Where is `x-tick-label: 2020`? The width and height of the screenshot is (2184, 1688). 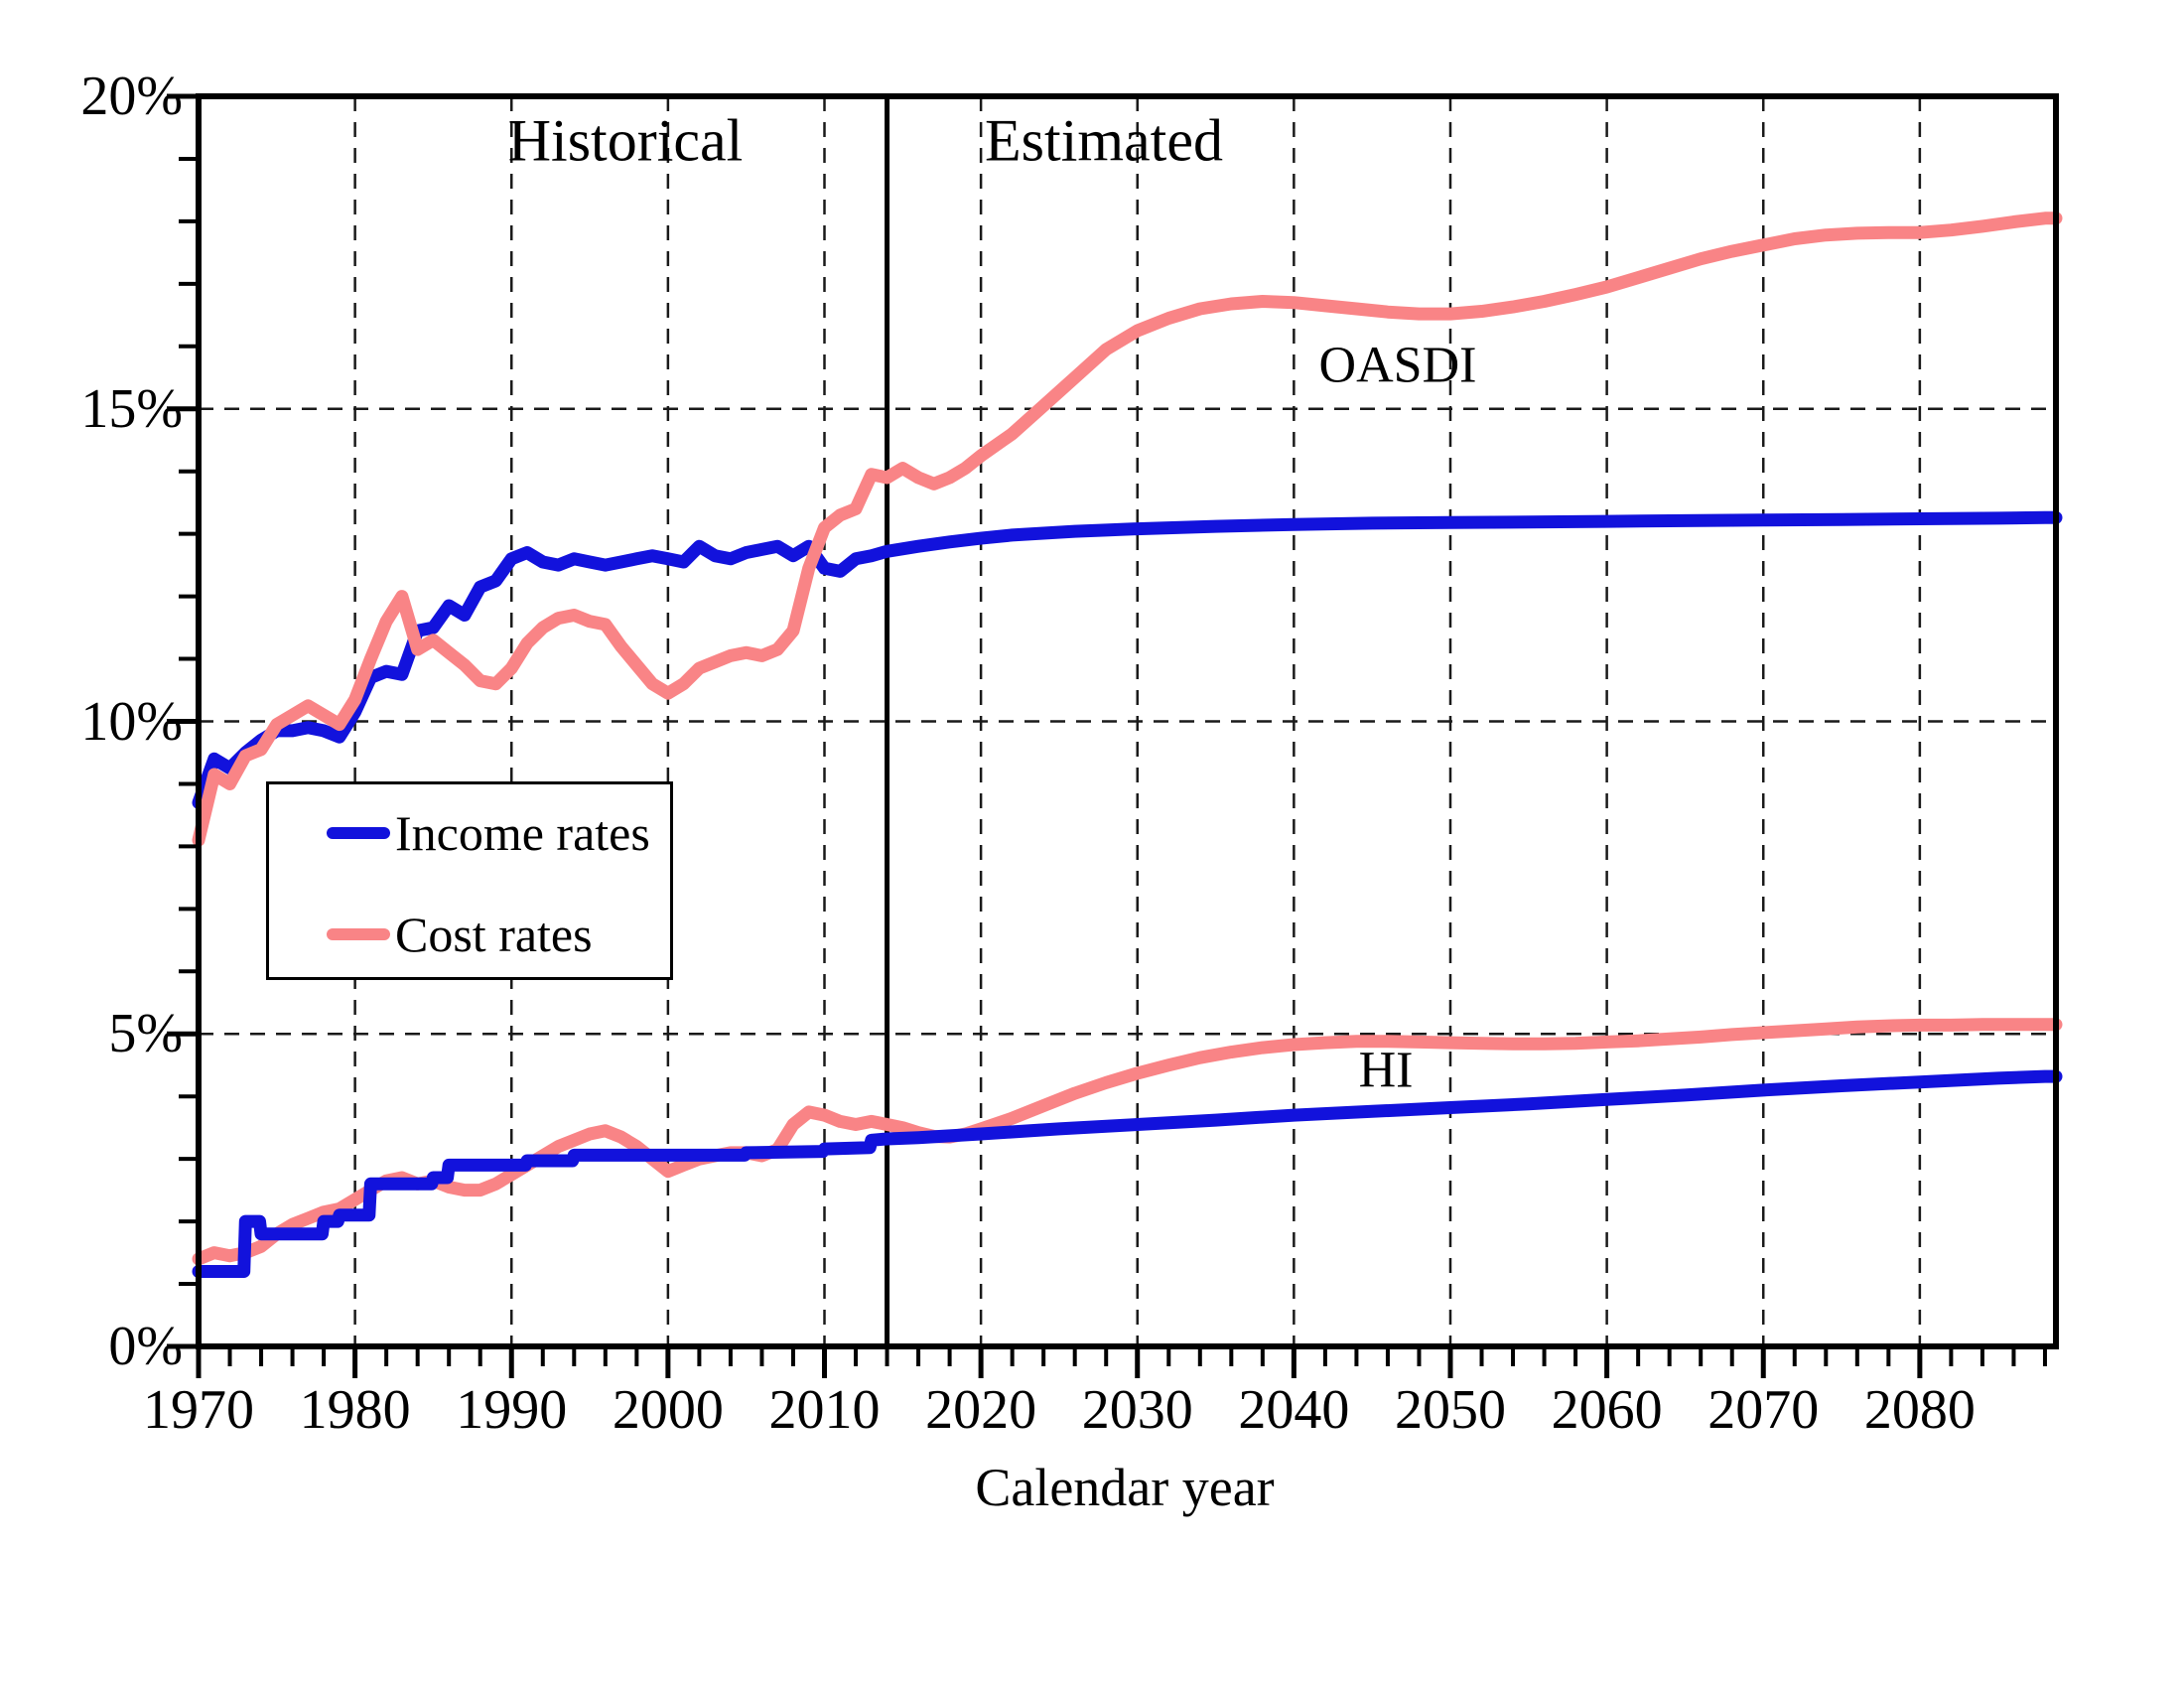 x-tick-label: 2020 is located at coordinates (981, 1410).